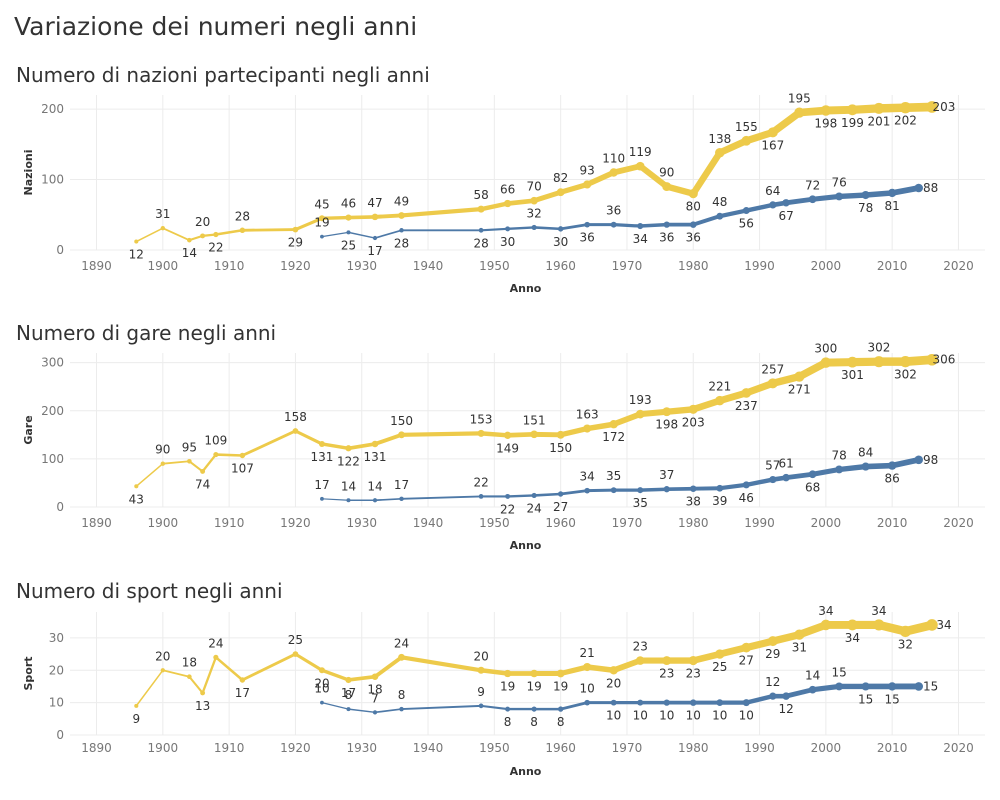 This screenshot has height=800, width=1000. Describe the element at coordinates (56, 703) in the screenshot. I see `y-tick-label: 10` at that location.